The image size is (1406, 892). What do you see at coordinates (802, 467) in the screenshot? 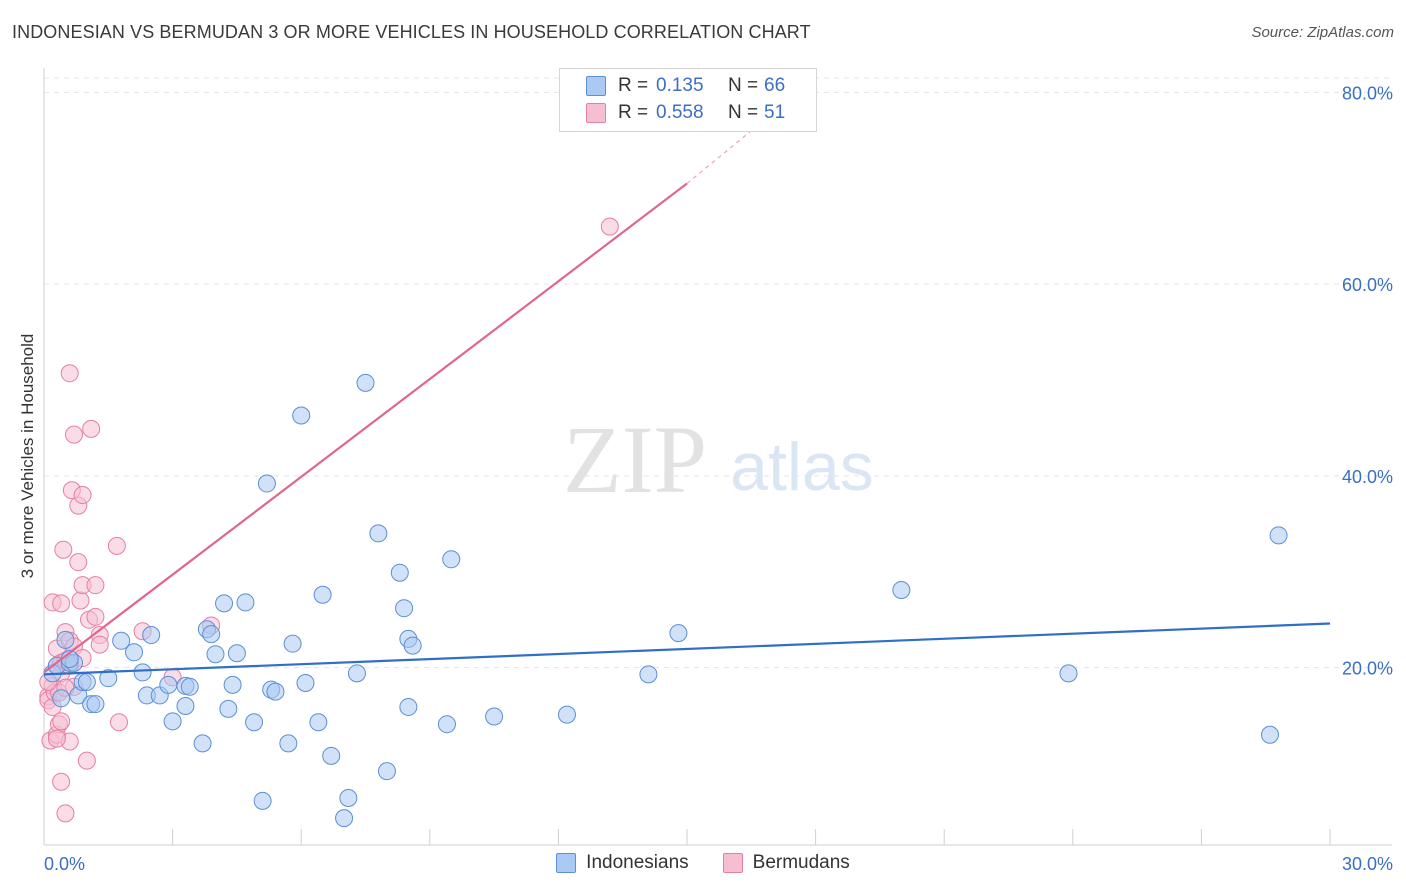
I see `watermark-atlas: atlas` at bounding box center [802, 467].